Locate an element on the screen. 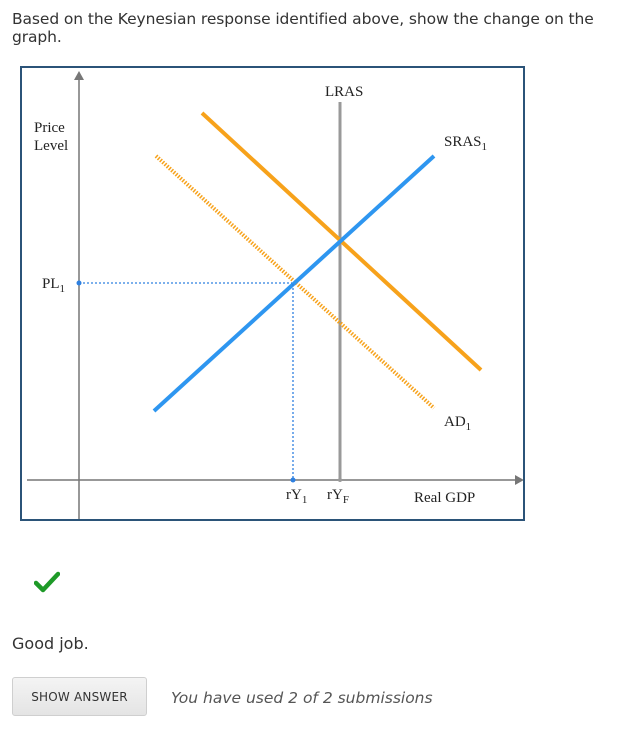  pl1-point is located at coordinates (79, 283).